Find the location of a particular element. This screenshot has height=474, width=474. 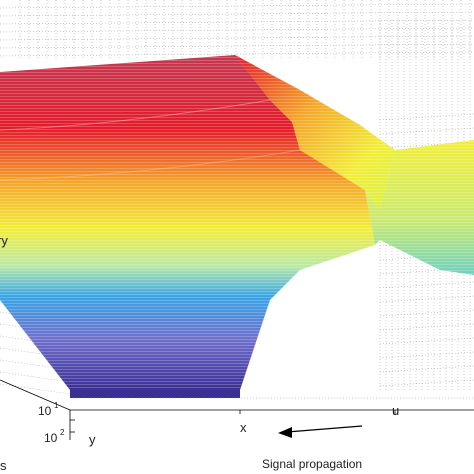

surface-ridge-lines is located at coordinates (315, 132).